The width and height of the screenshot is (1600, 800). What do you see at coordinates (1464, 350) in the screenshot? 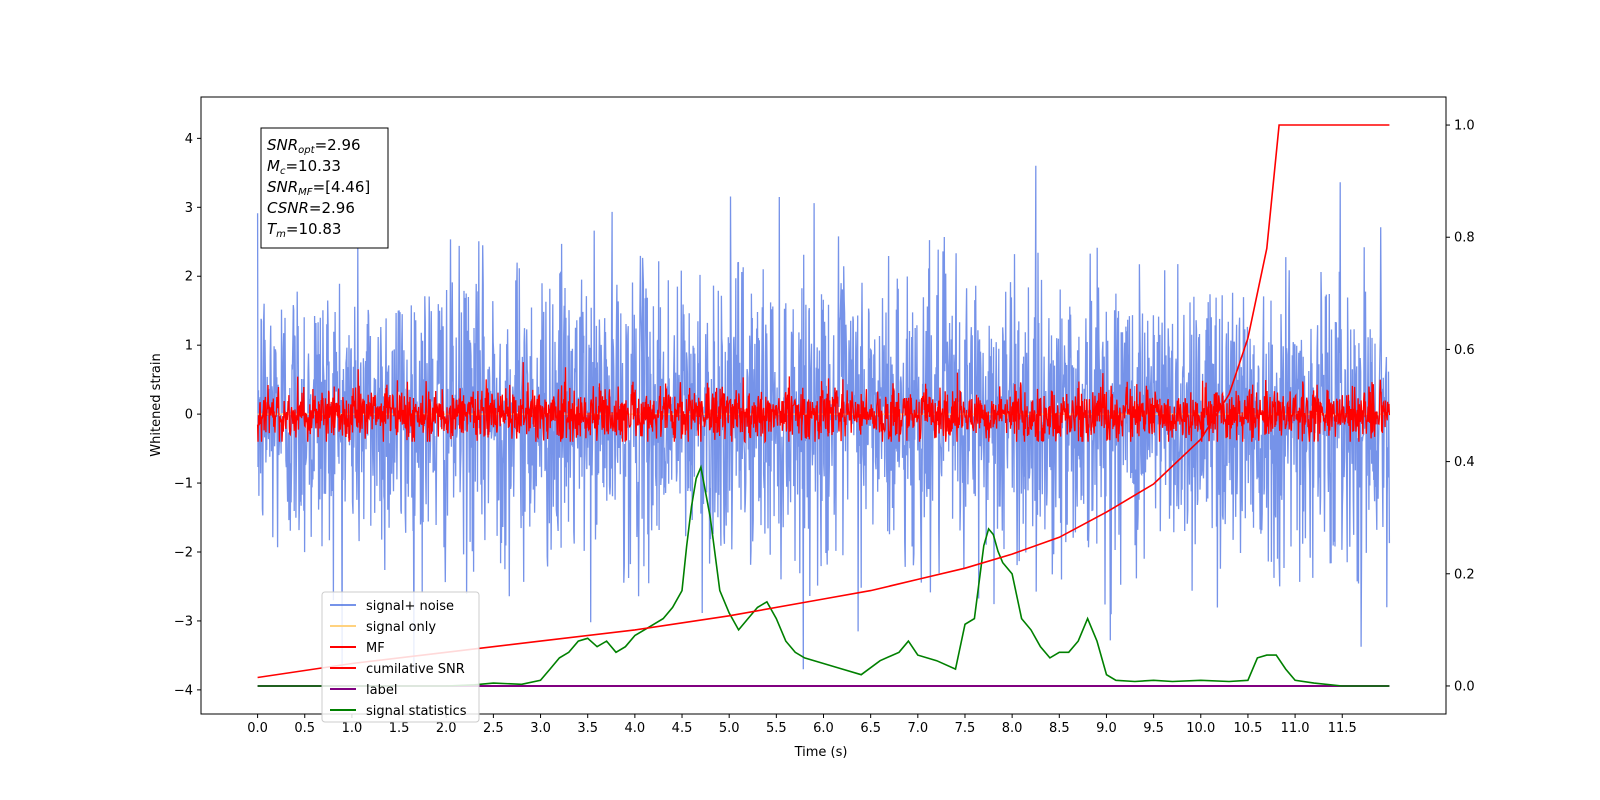
I see `y2-tick-label: 0.6` at bounding box center [1464, 350].